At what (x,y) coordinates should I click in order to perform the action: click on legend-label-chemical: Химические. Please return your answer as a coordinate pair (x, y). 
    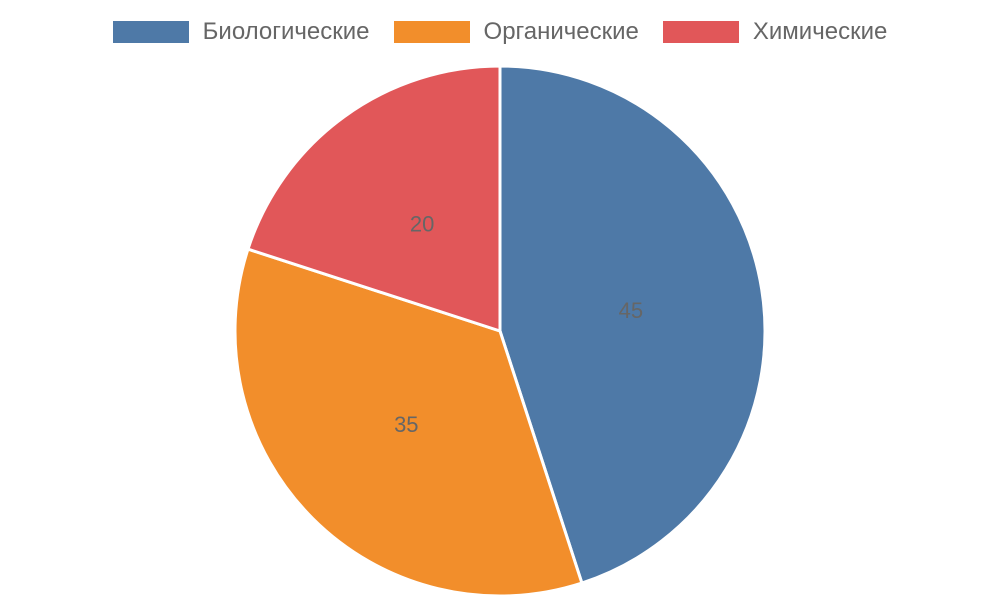
    Looking at the image, I should click on (820, 31).